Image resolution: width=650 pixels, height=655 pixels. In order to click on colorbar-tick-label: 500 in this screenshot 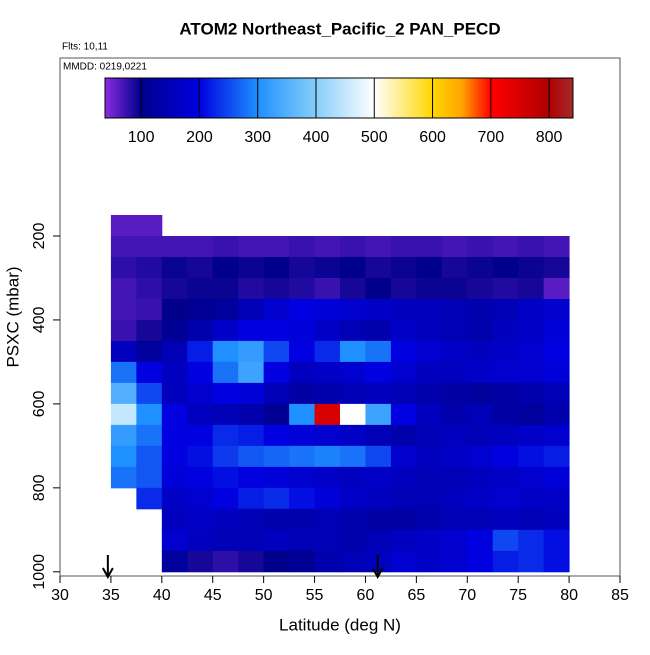, I will do `click(374, 137)`.